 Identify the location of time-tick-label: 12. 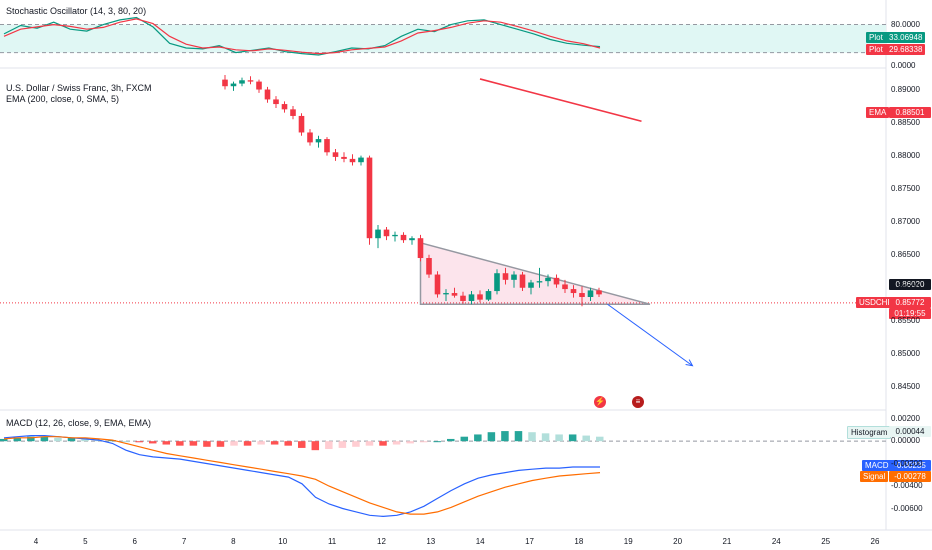
(381, 541).